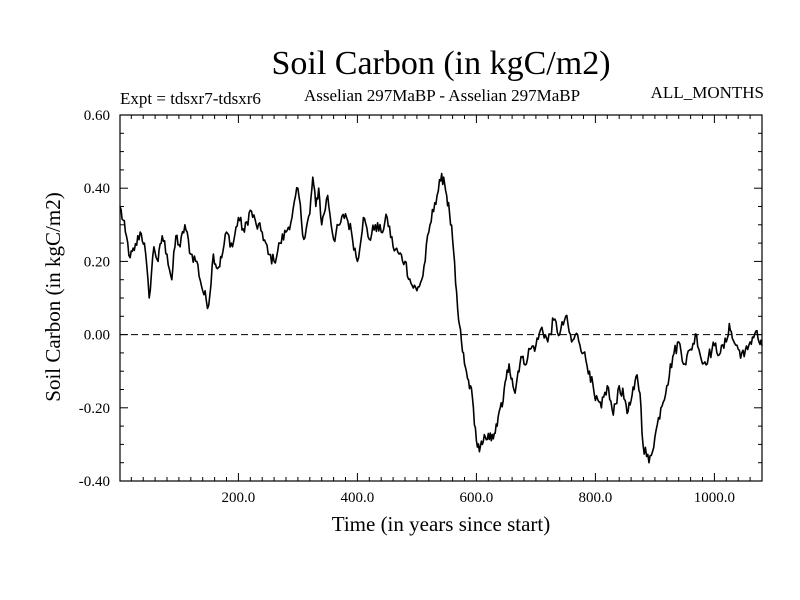 The width and height of the screenshot is (800, 600). What do you see at coordinates (714, 498) in the screenshot?
I see `x-tick-label: 1000.0` at bounding box center [714, 498].